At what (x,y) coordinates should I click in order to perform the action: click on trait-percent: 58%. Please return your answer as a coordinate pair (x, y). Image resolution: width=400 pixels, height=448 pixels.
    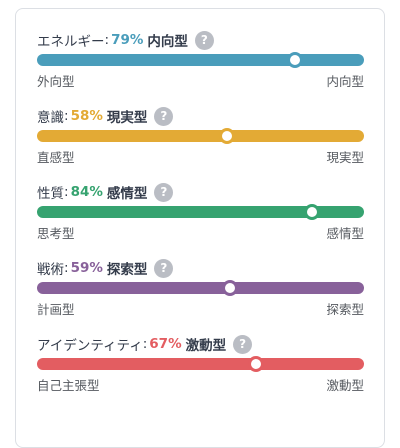
    Looking at the image, I should click on (86, 116).